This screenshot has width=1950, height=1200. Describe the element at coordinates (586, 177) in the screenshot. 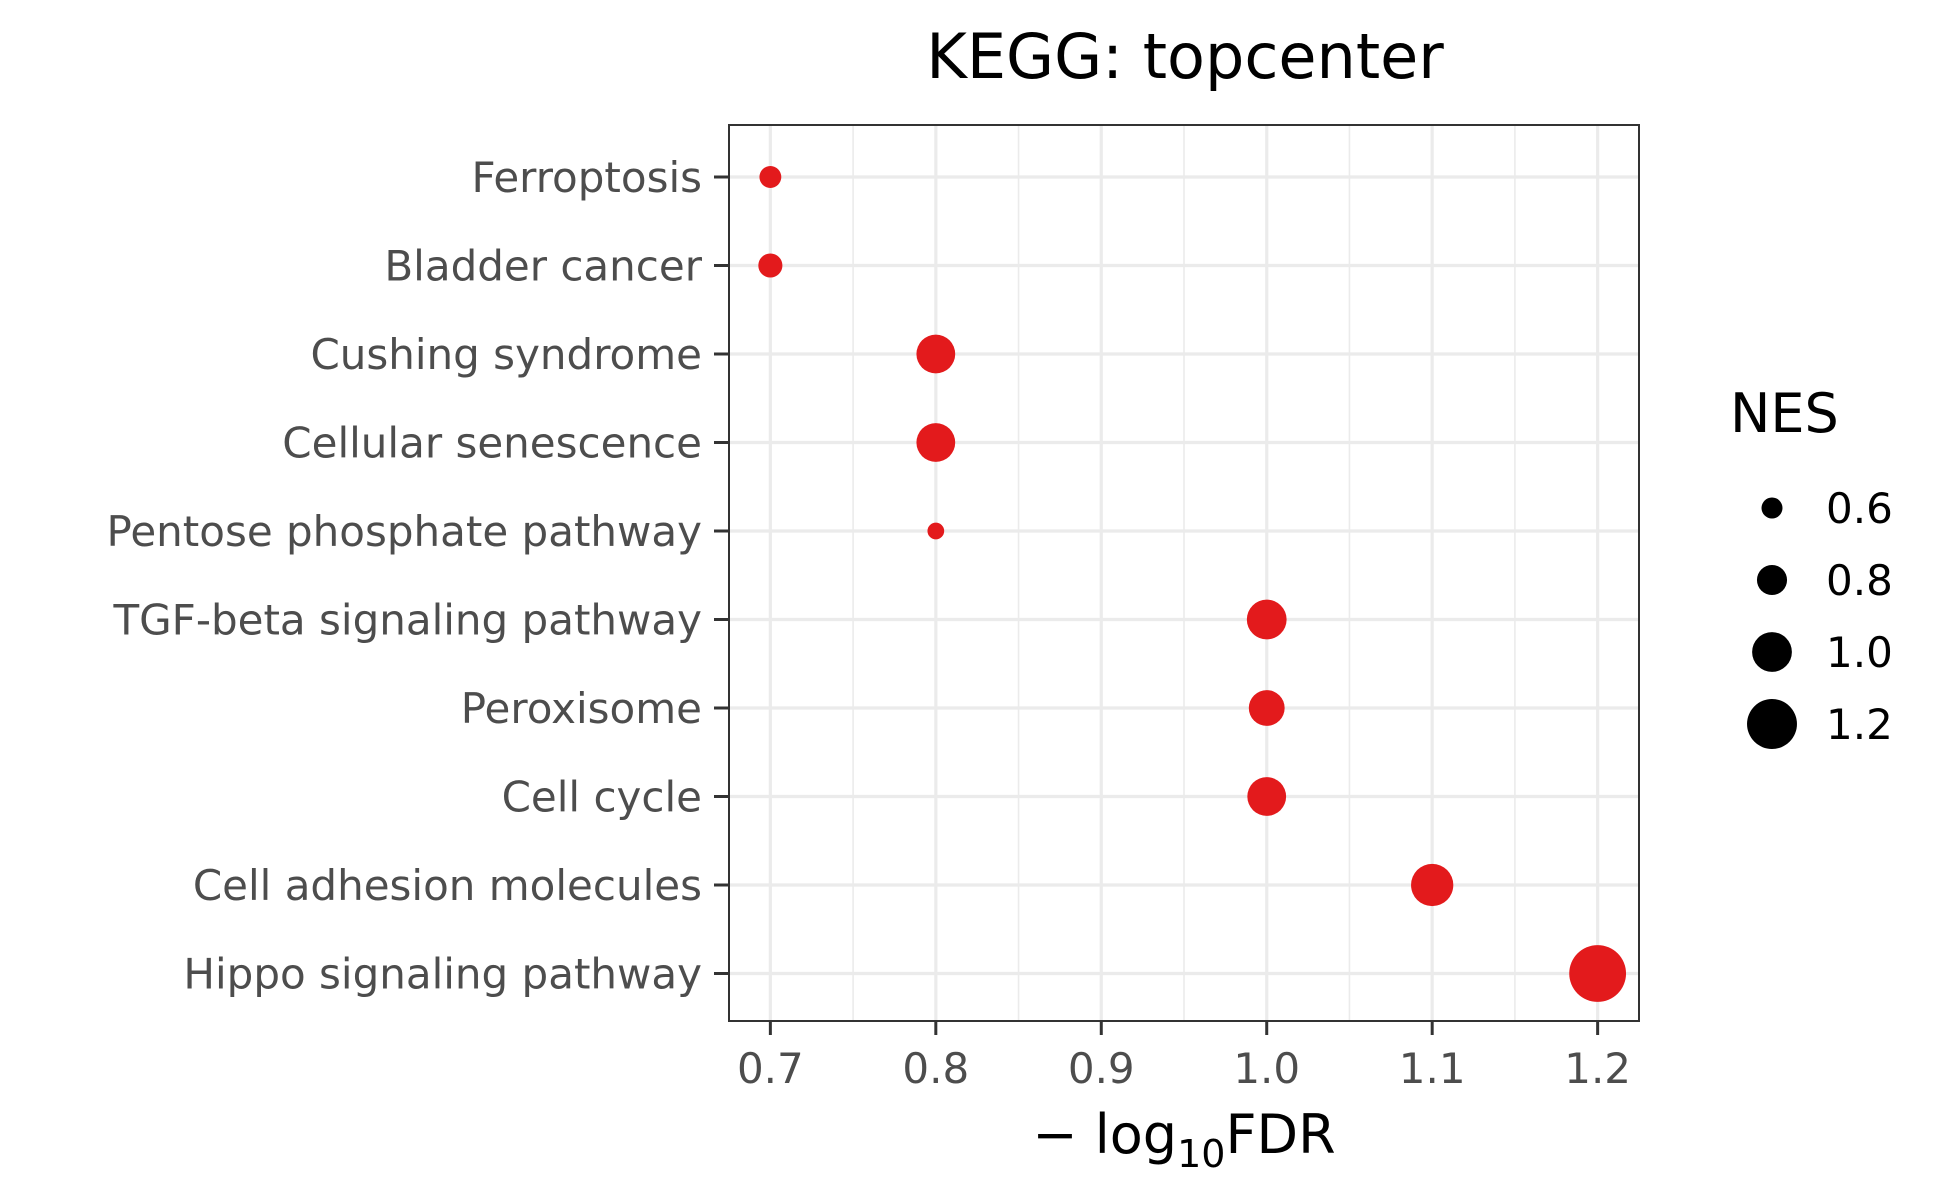

I see `y-tick-label: Ferroptosis` at that location.